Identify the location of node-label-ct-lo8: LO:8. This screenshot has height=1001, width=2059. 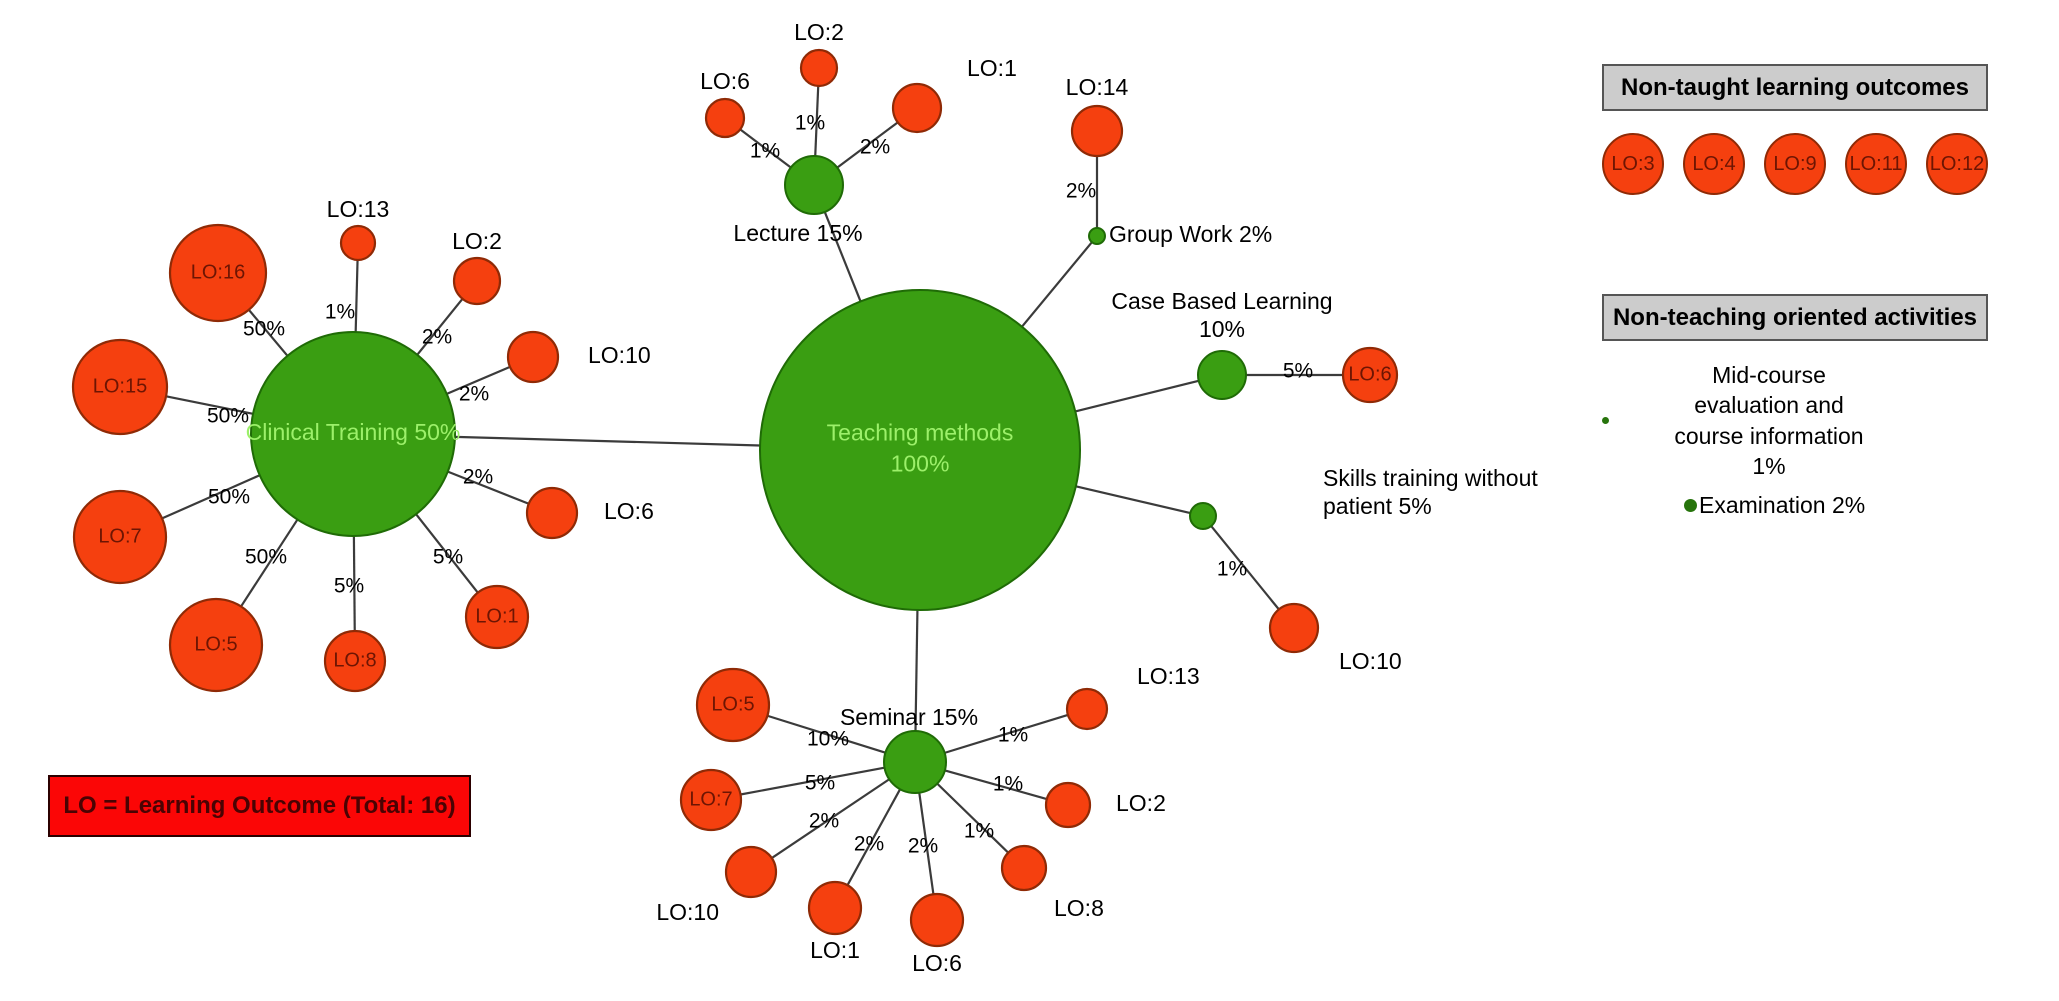
(354, 660).